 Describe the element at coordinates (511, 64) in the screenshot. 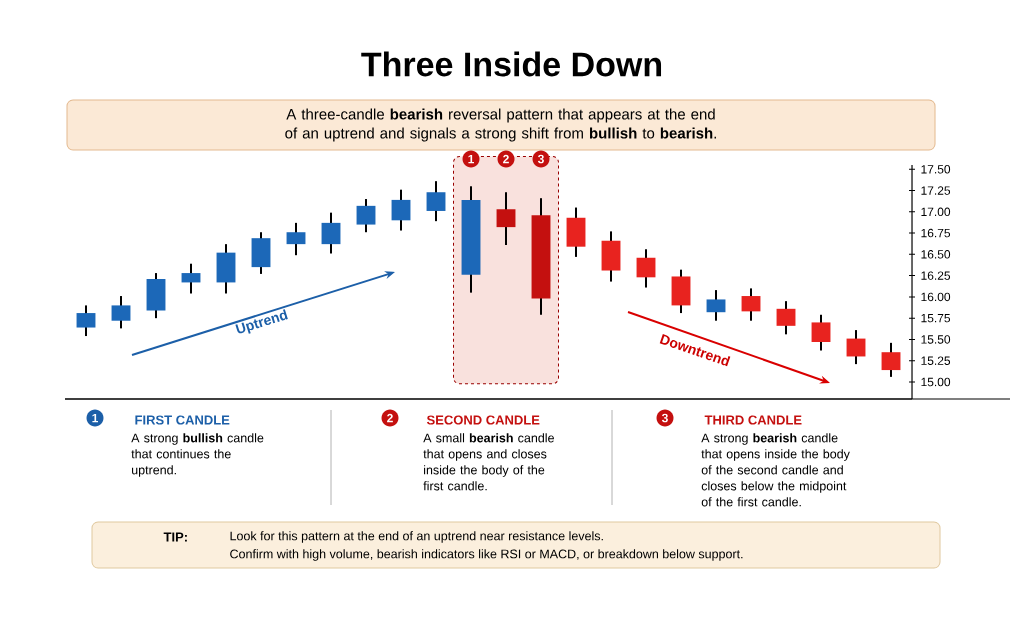

I see `chart-title: Three Inside Down` at that location.